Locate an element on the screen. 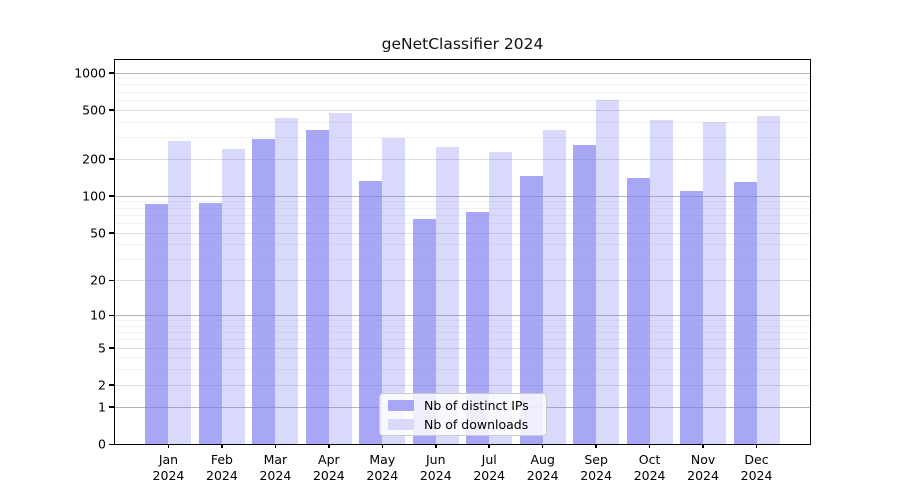 This screenshot has height=500, width=900. bar-nb-of-distinct-ips-jun-2024 is located at coordinates (424, 331).